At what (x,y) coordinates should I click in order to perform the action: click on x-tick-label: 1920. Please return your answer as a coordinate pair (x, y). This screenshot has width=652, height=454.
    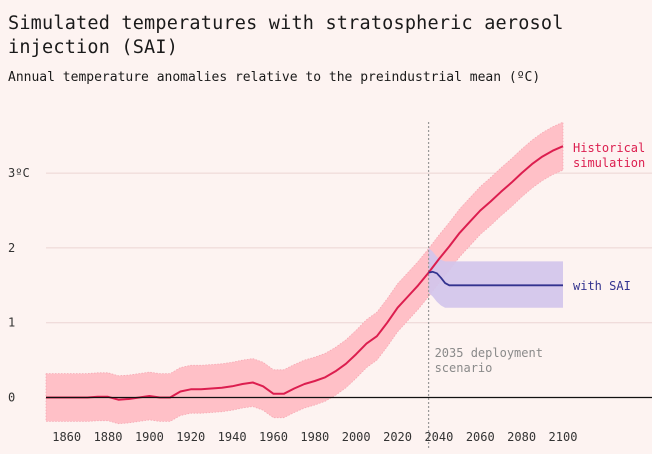
    Looking at the image, I should click on (190, 437).